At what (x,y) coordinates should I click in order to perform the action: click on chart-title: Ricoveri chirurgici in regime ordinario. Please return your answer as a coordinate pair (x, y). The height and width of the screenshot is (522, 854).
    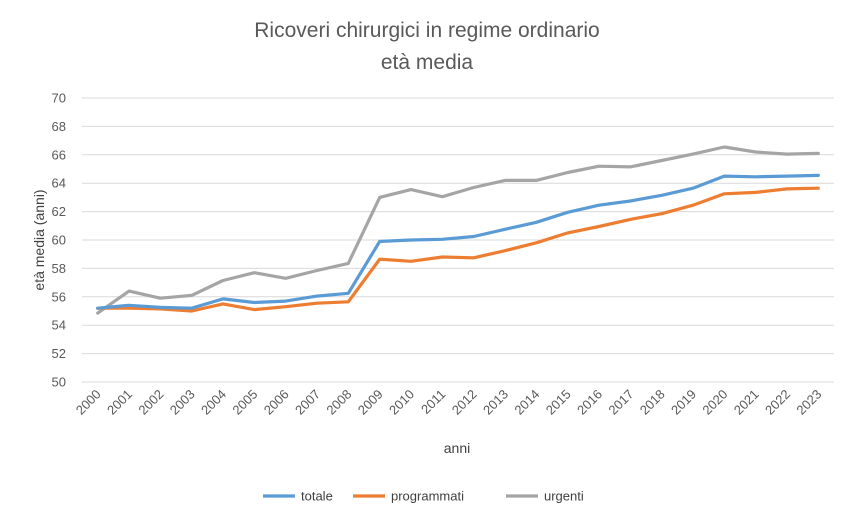
    Looking at the image, I should click on (426, 30).